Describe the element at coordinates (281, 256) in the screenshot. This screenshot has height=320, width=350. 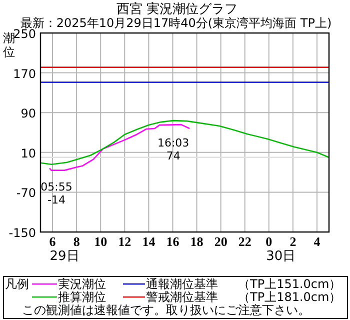
I see `text: 30日` at that location.